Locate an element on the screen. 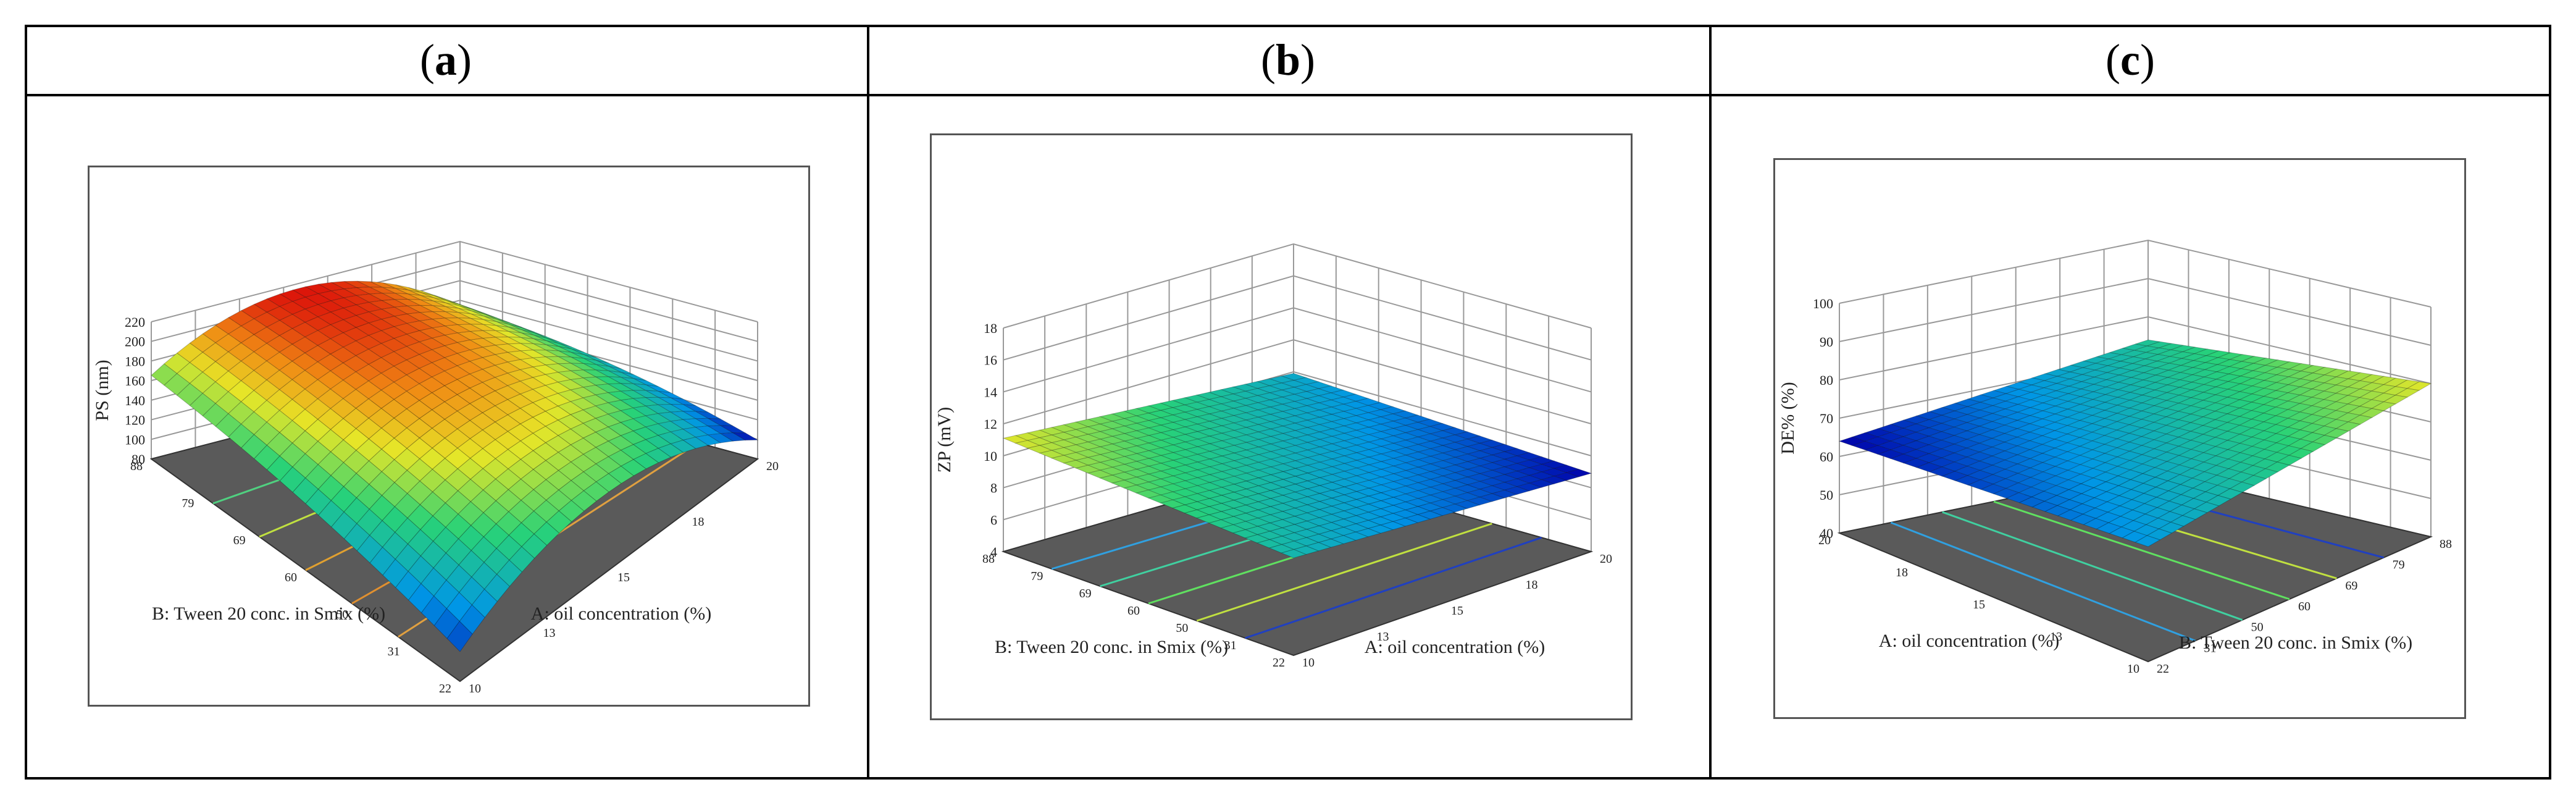 Image resolution: width=2576 pixels, height=803 pixels. z-tick-label: 18 is located at coordinates (990, 328).